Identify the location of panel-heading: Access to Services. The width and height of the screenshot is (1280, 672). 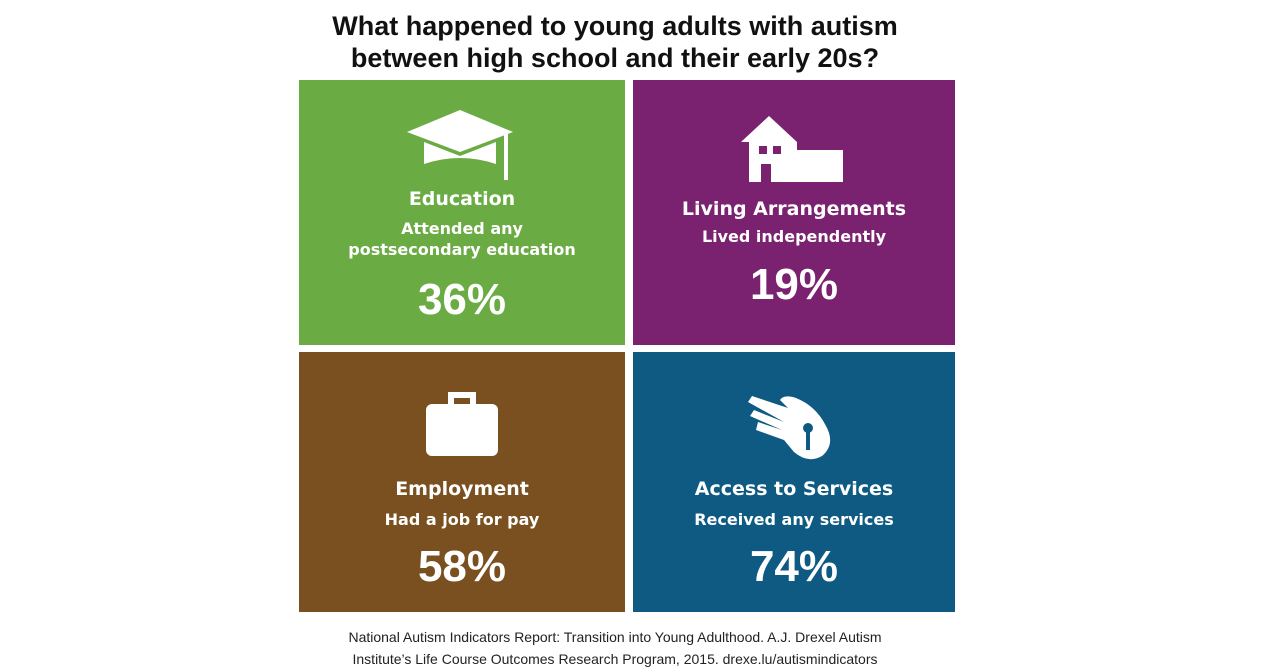
(794, 489).